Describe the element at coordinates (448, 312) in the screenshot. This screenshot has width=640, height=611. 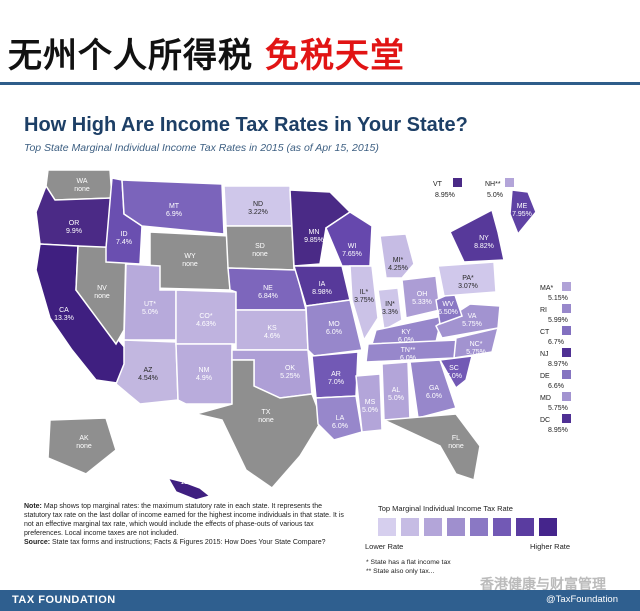
I see `state-value-wv: 6.50%` at that location.